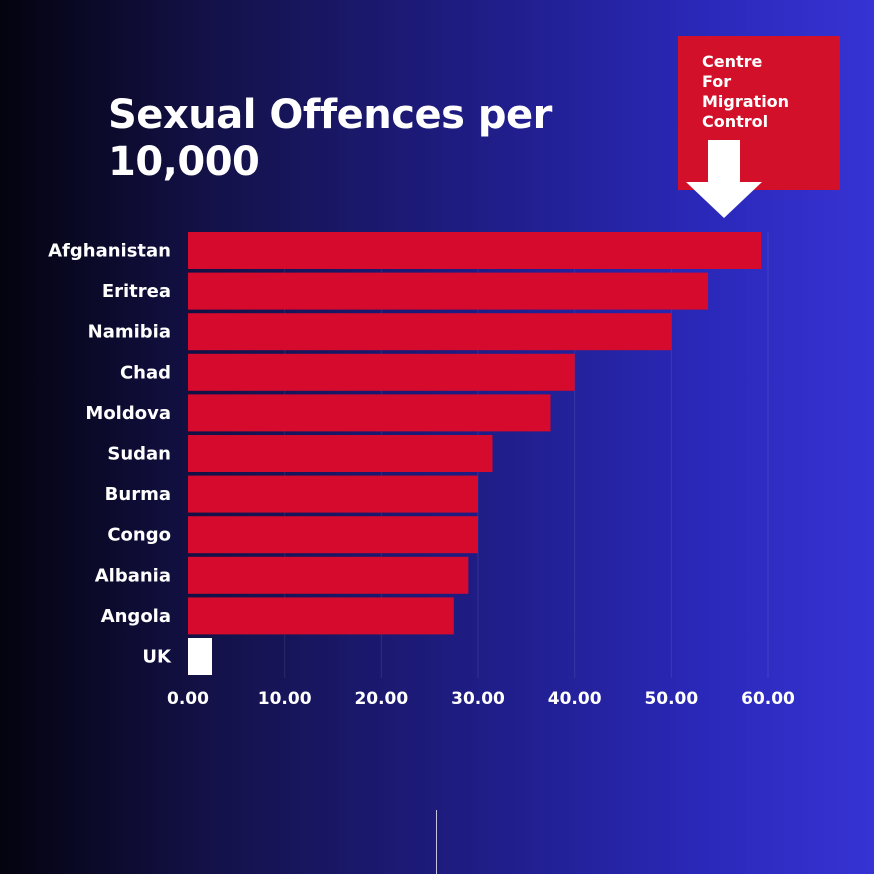 The width and height of the screenshot is (874, 874). What do you see at coordinates (735, 121) in the screenshot?
I see `logo-line: Control` at bounding box center [735, 121].